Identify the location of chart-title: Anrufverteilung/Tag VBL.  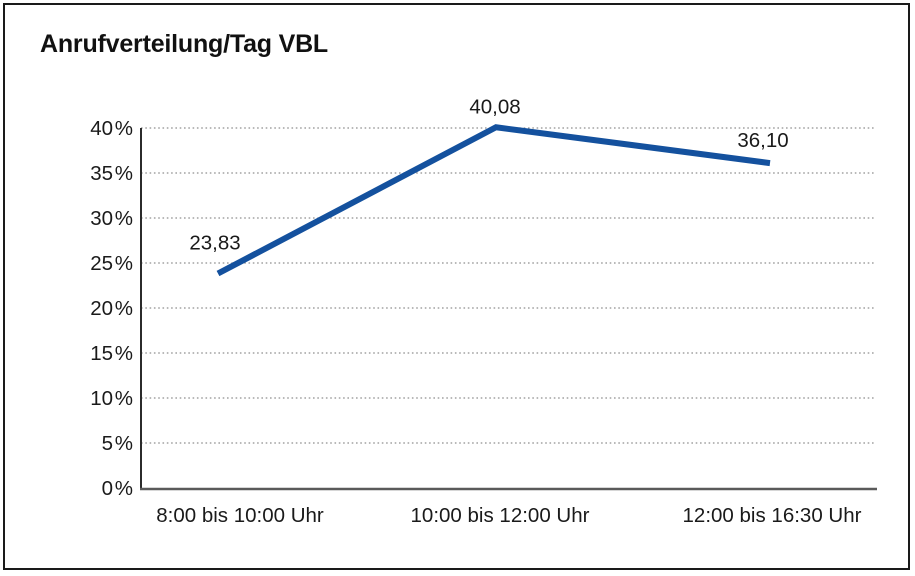
(184, 44).